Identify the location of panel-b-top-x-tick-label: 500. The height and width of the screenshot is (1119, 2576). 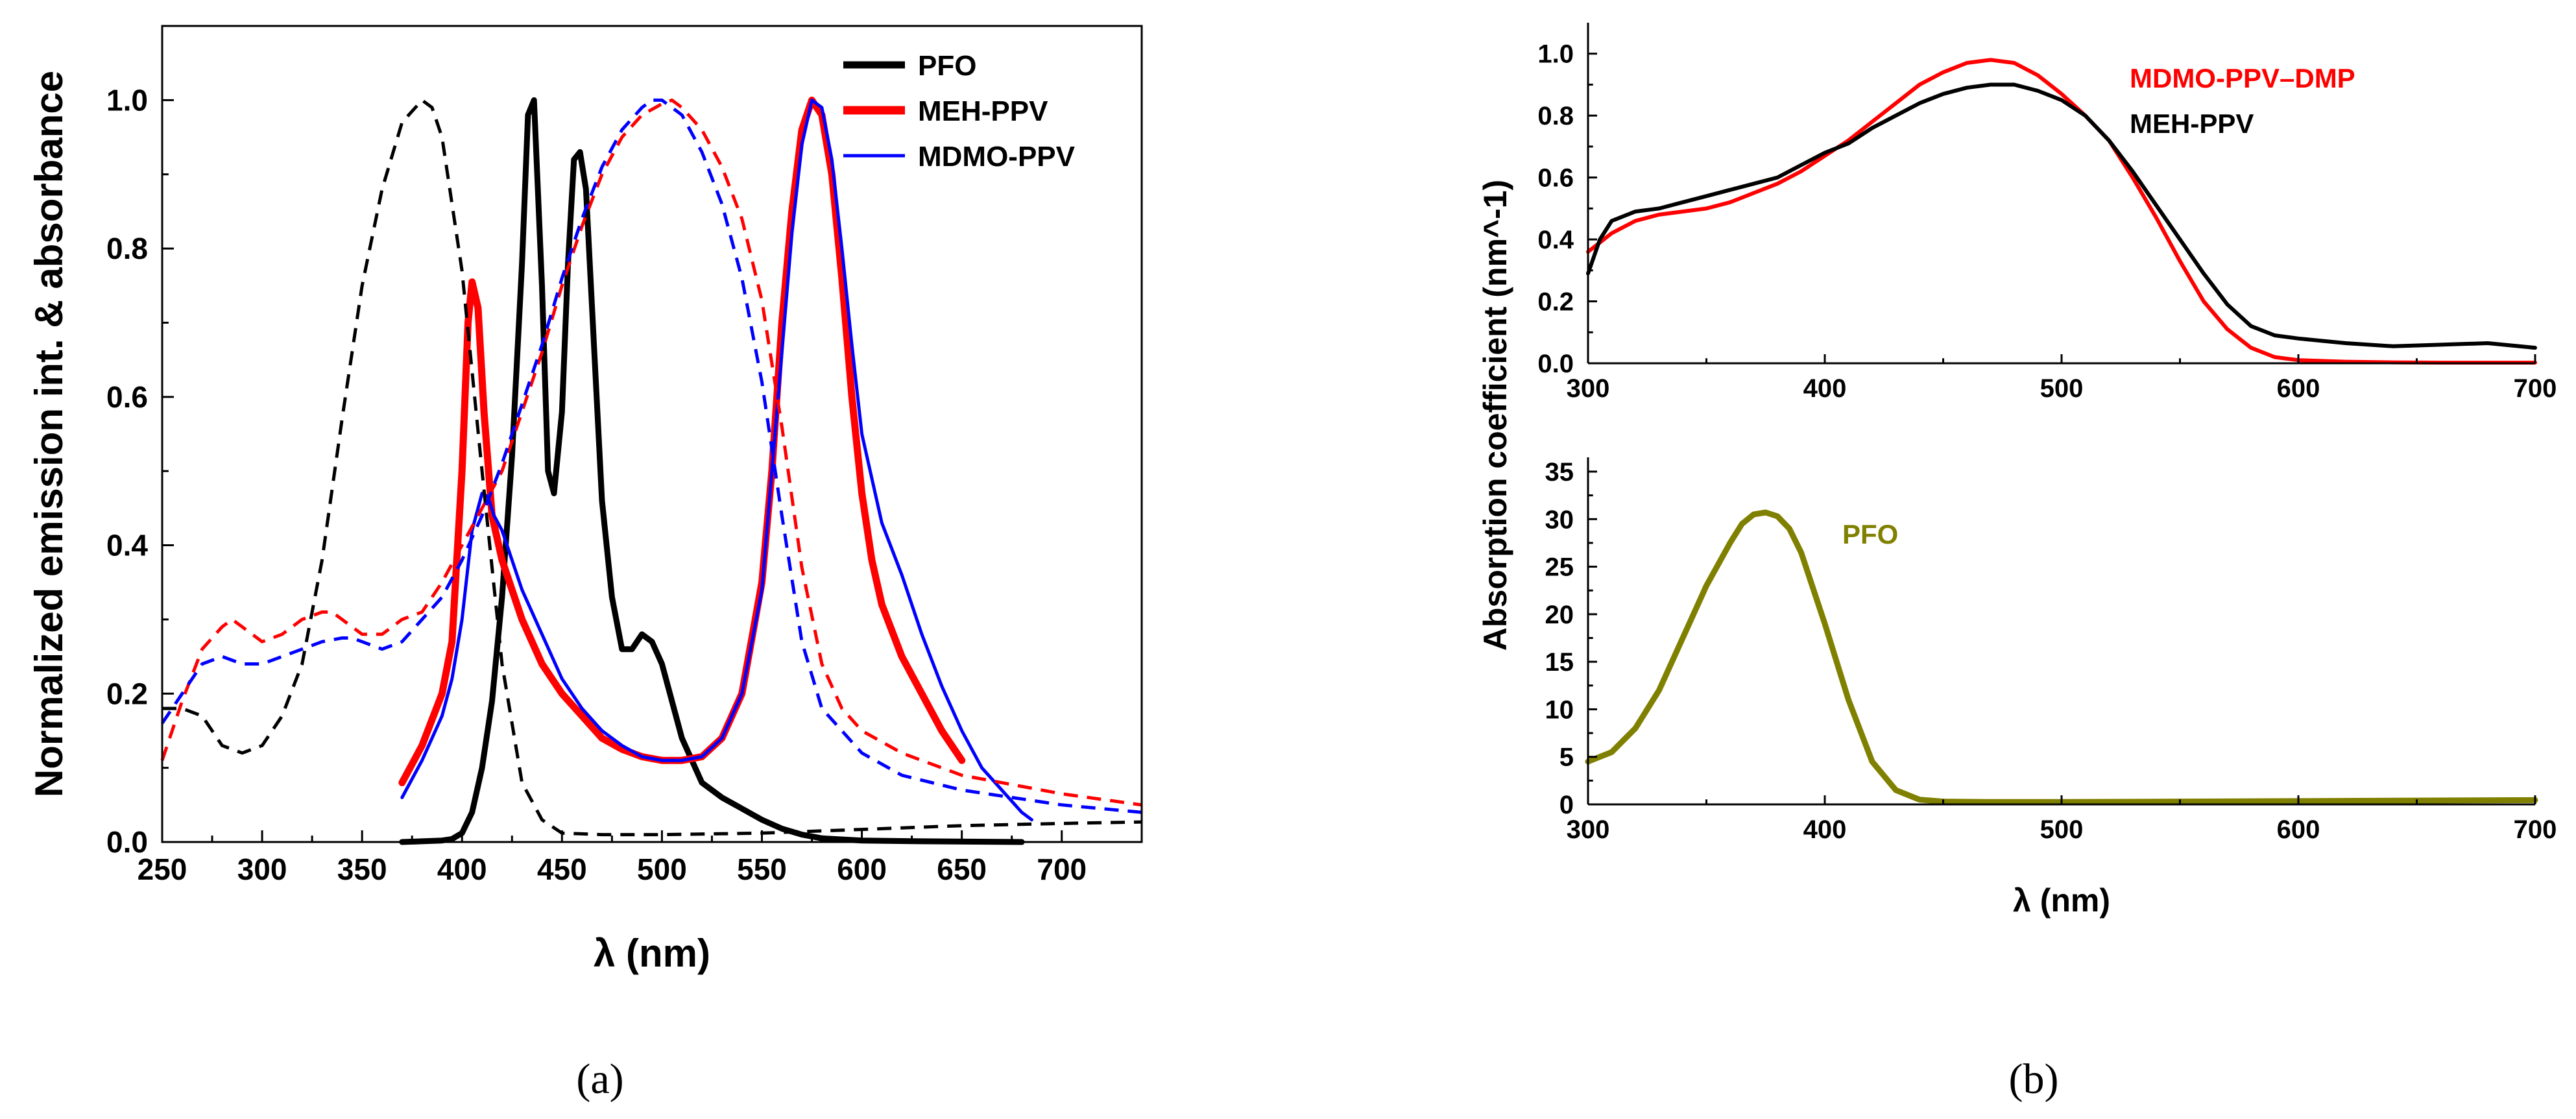
(2062, 388).